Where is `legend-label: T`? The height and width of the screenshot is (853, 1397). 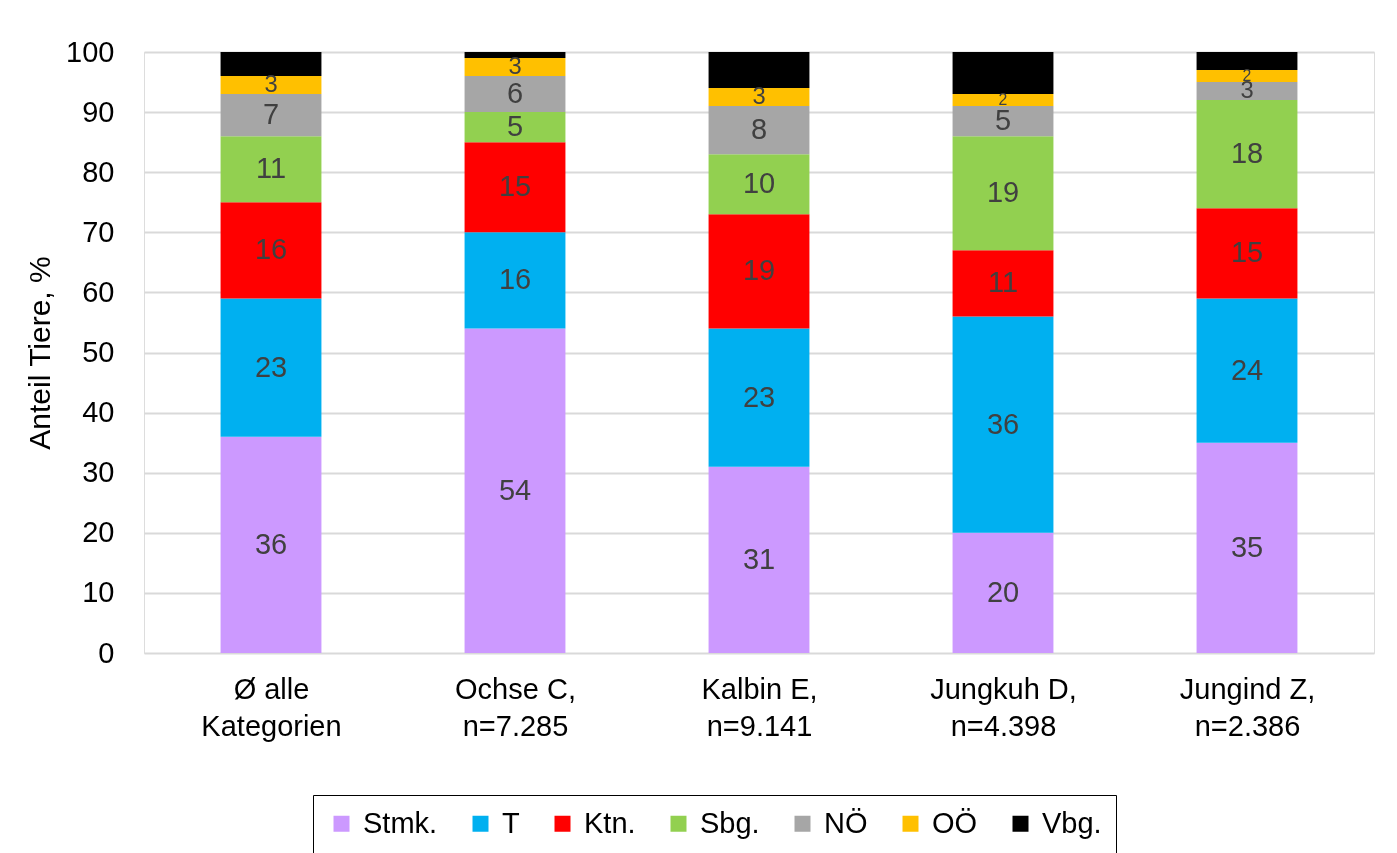
legend-label: T is located at coordinates (511, 822).